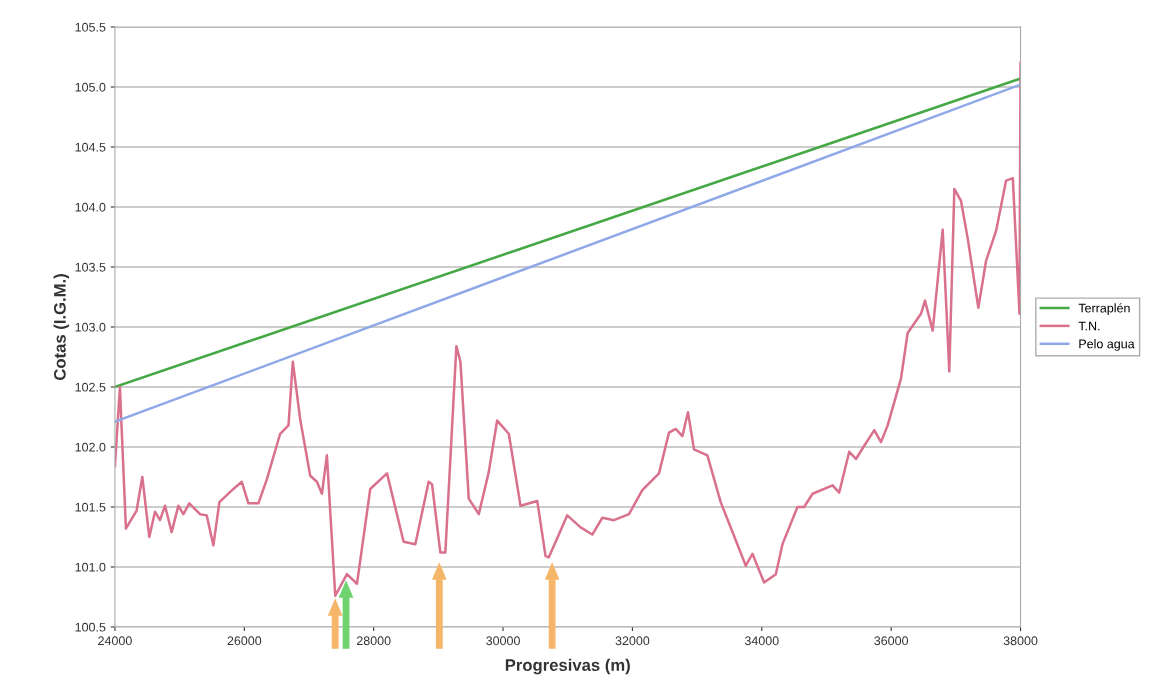  What do you see at coordinates (373, 641) in the screenshot?
I see `x-tick-label: 28000` at bounding box center [373, 641].